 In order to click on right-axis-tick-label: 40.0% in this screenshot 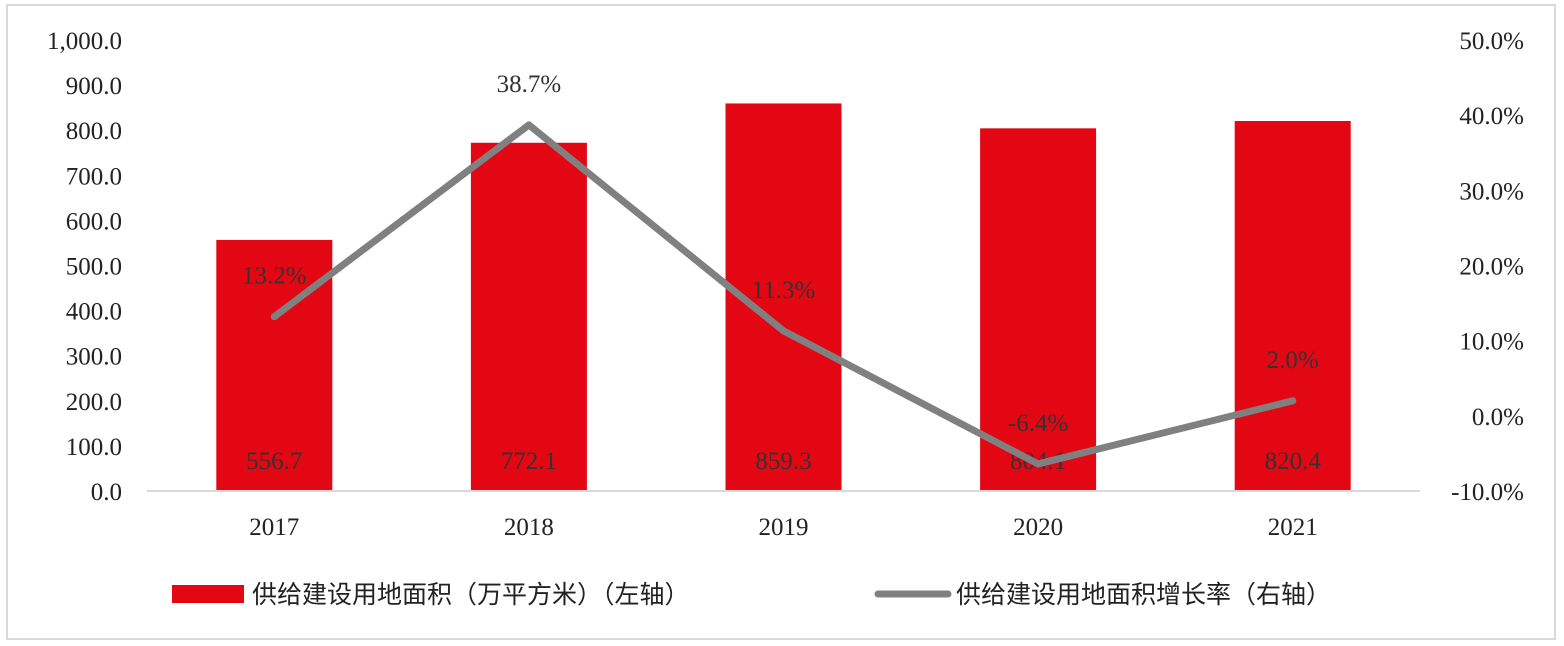, I will do `click(1491, 116)`.